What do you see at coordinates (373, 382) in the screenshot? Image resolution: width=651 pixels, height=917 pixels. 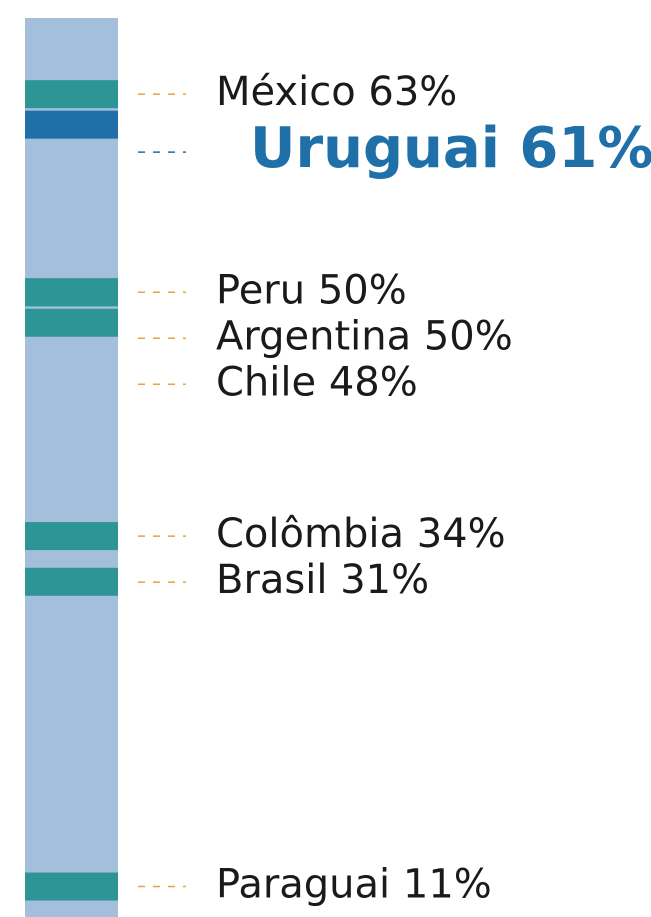 I see `value-label: 48%` at bounding box center [373, 382].